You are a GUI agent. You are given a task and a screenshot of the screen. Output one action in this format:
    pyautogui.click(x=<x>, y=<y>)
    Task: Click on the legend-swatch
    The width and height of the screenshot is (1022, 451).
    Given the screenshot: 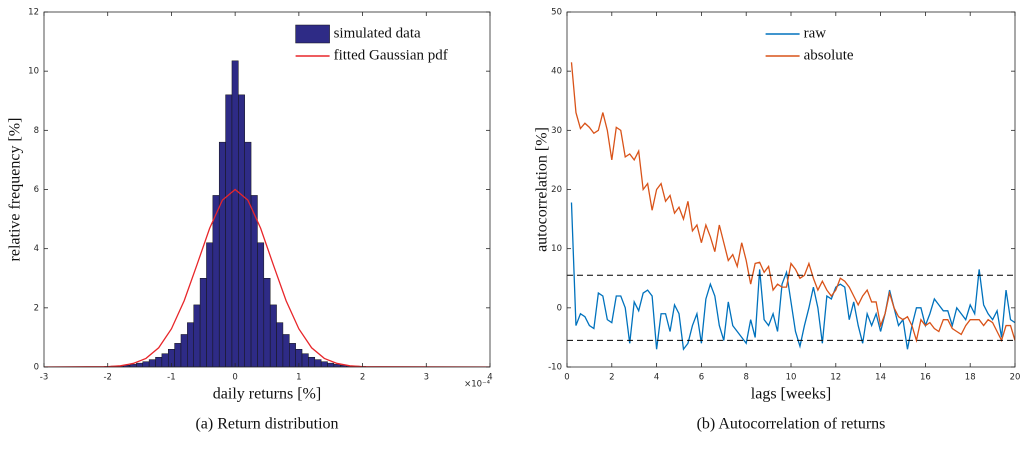 What is the action you would take?
    pyautogui.click(x=312, y=34)
    